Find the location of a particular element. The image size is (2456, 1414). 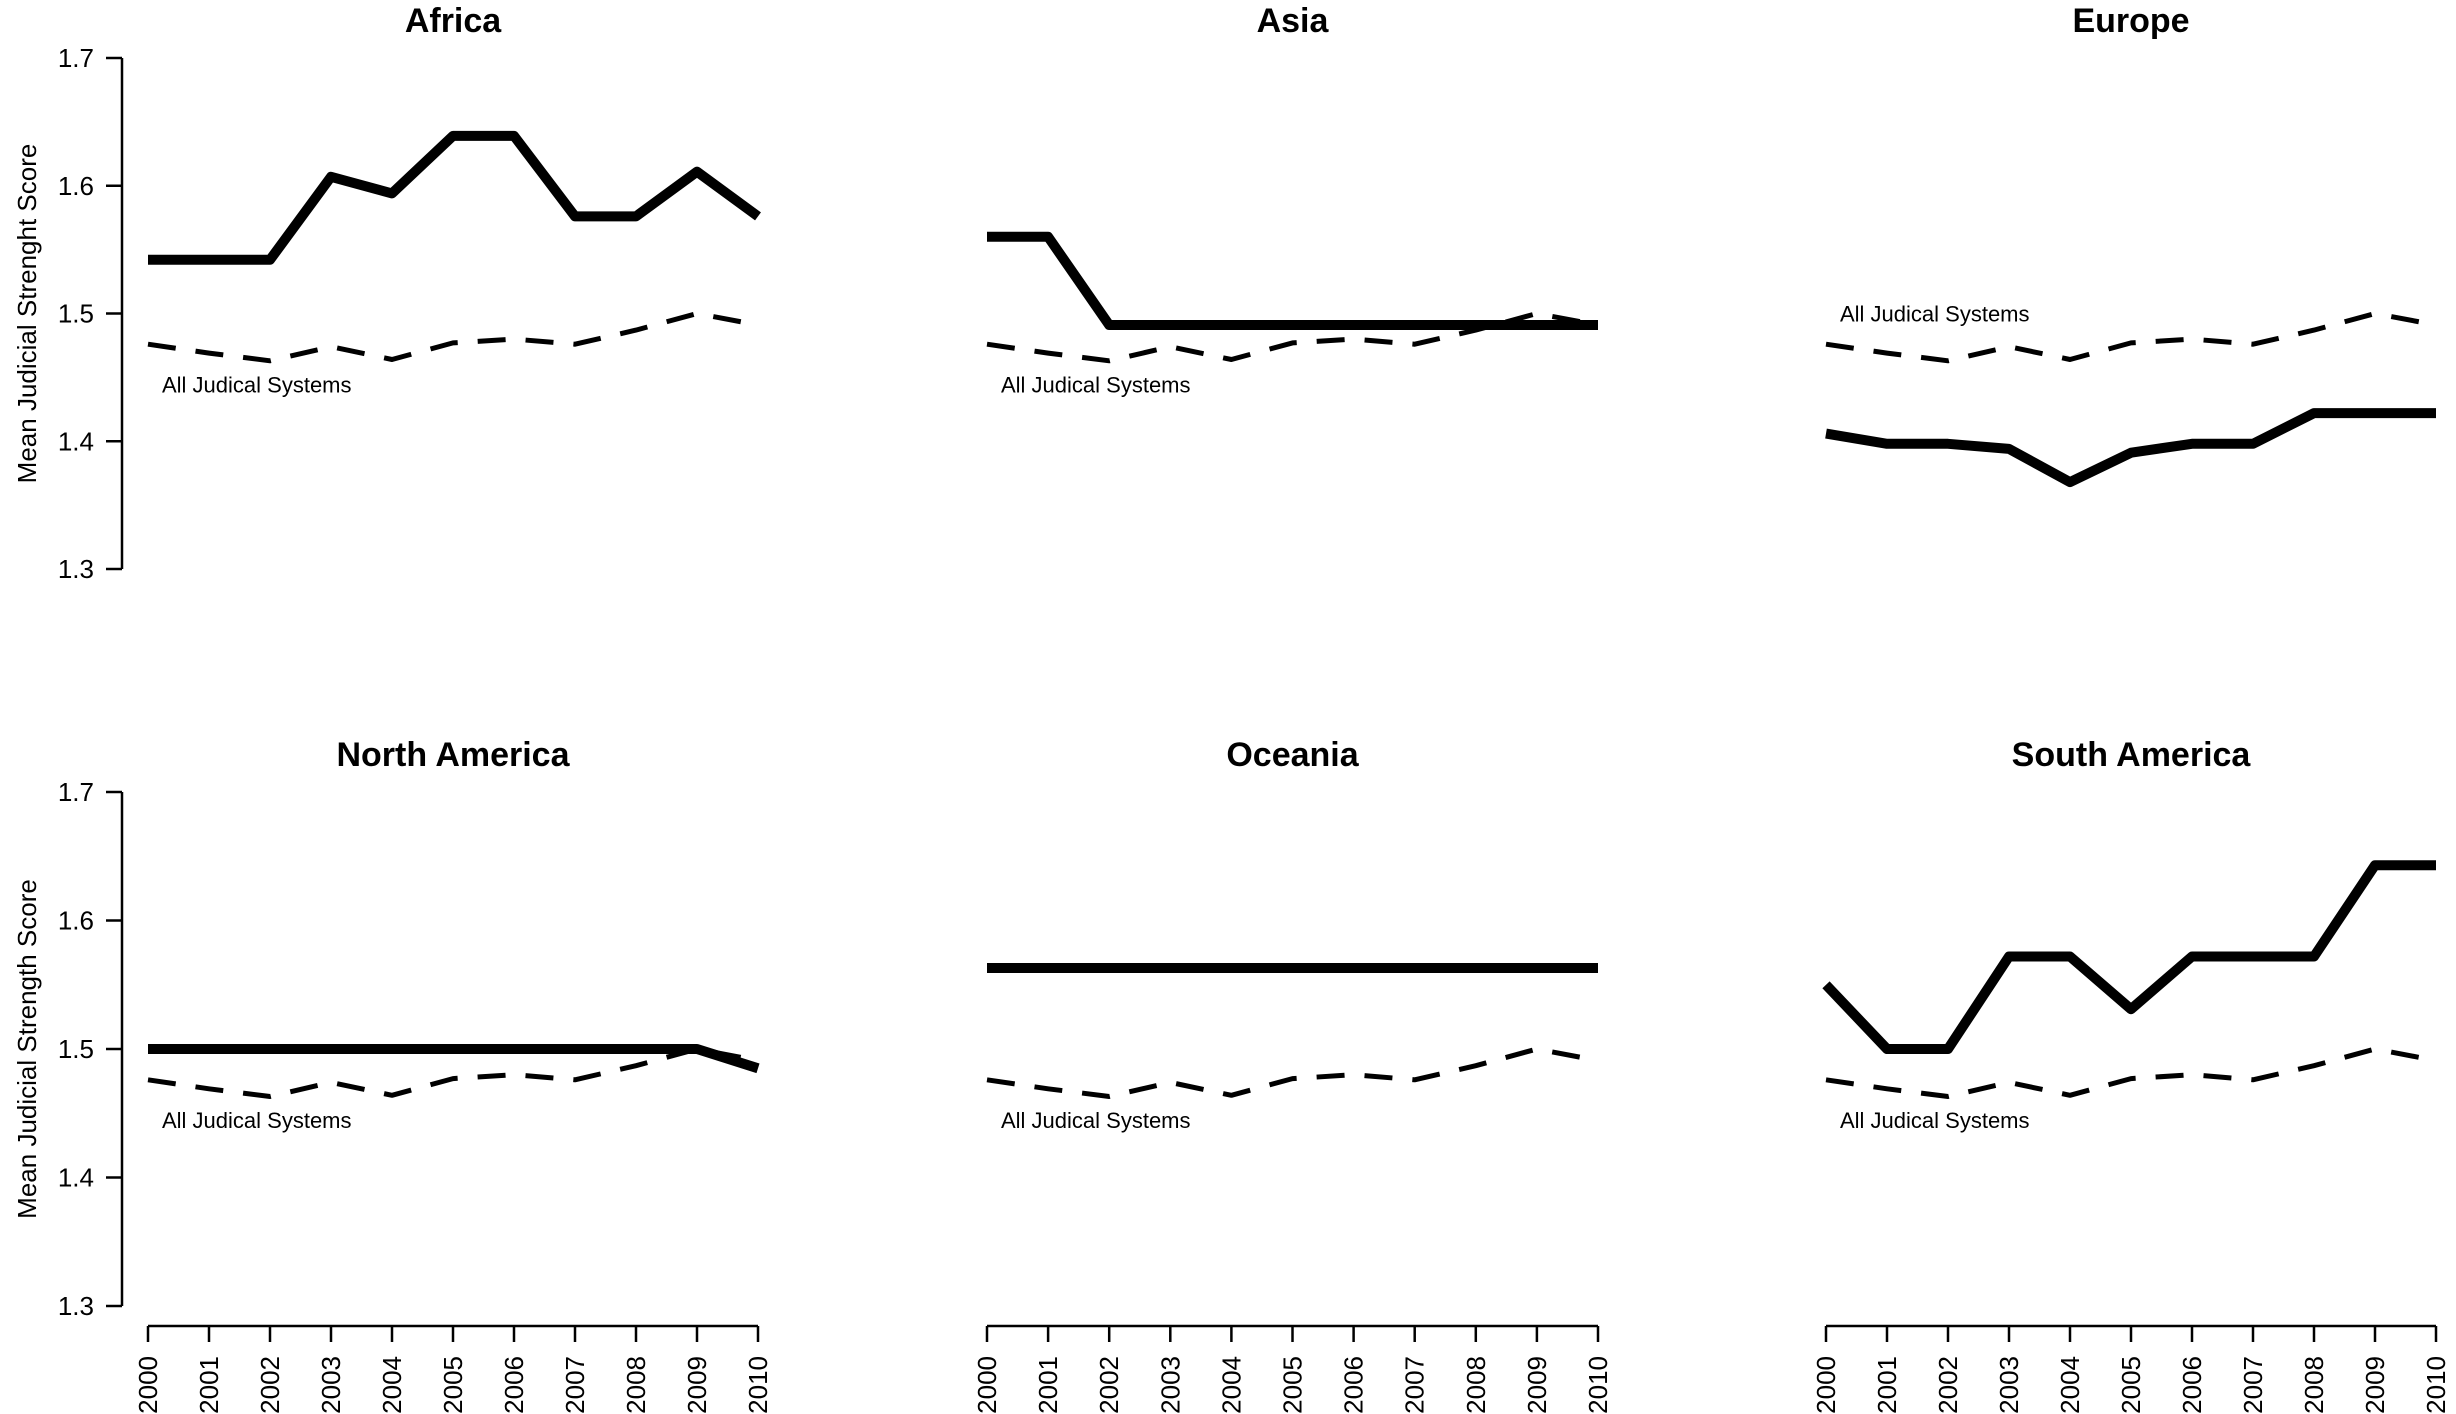

panel-title: Asia is located at coordinates (1293, 21).